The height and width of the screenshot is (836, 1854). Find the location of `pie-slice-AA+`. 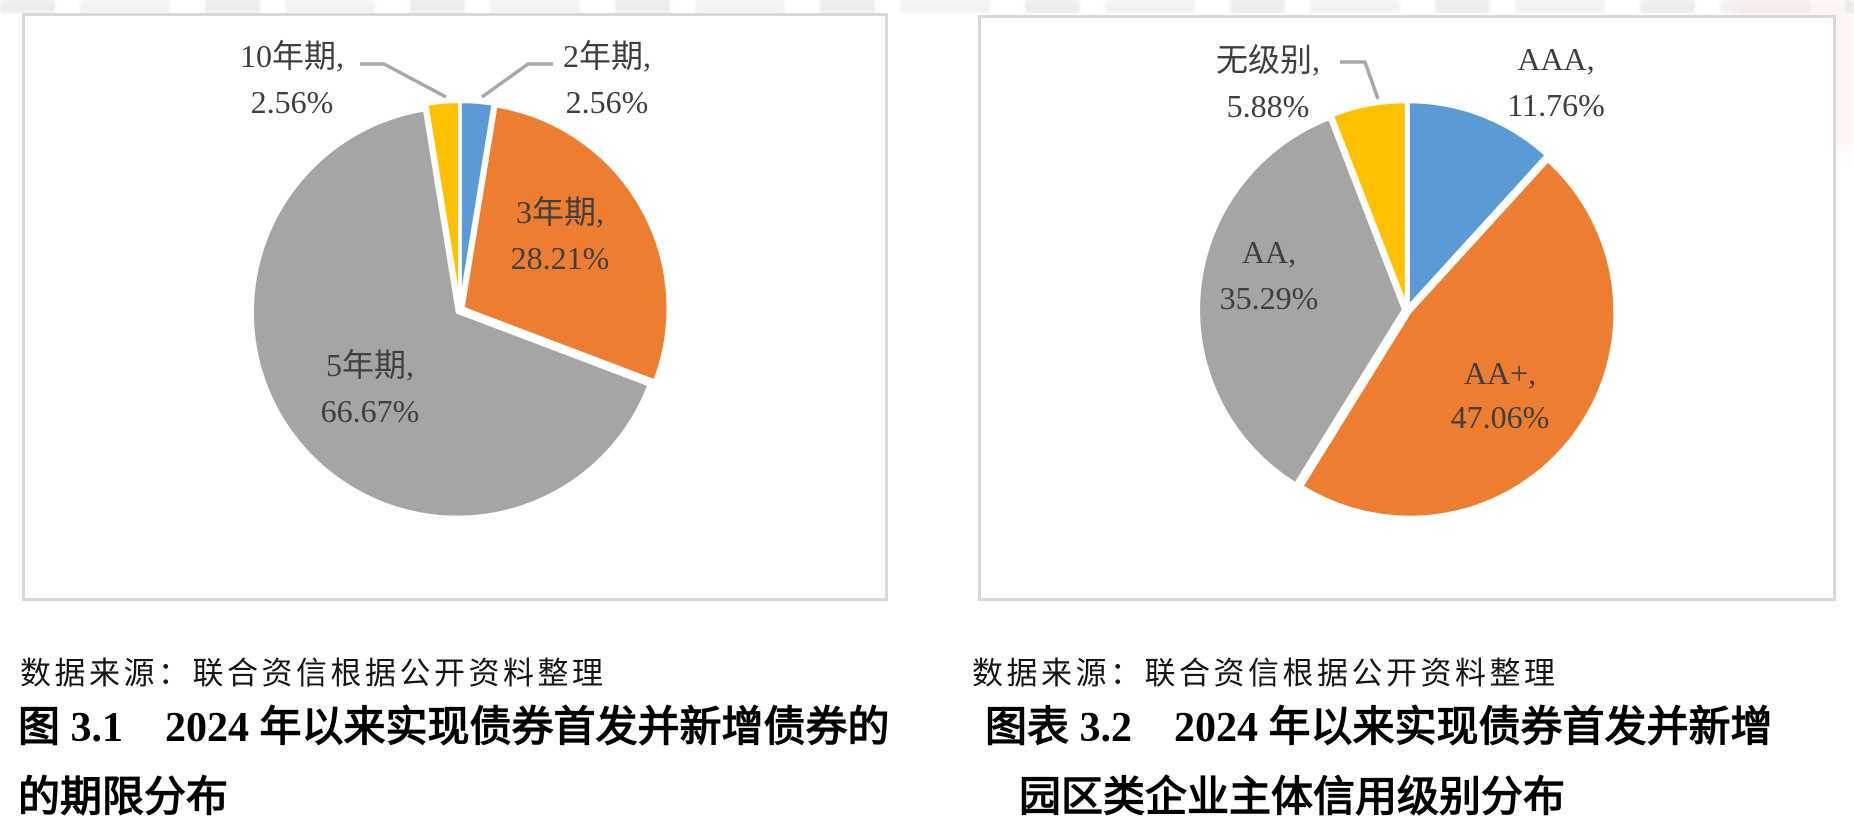

pie-slice-AA+ is located at coordinates (1458, 339).